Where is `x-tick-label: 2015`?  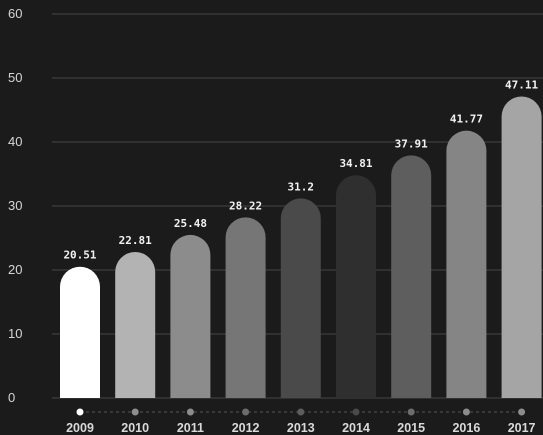 x-tick-label: 2015 is located at coordinates (411, 428).